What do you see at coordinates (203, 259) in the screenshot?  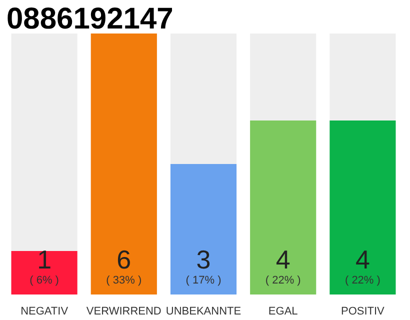 I see `data-label: 3` at bounding box center [203, 259].